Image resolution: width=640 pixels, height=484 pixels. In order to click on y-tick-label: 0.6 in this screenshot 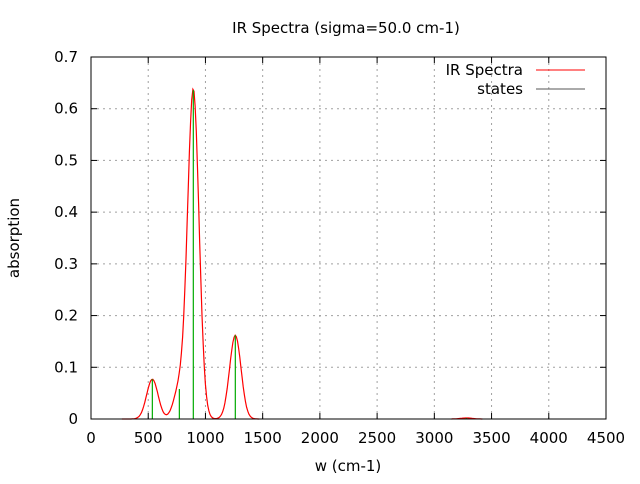, I will do `click(66, 109)`.